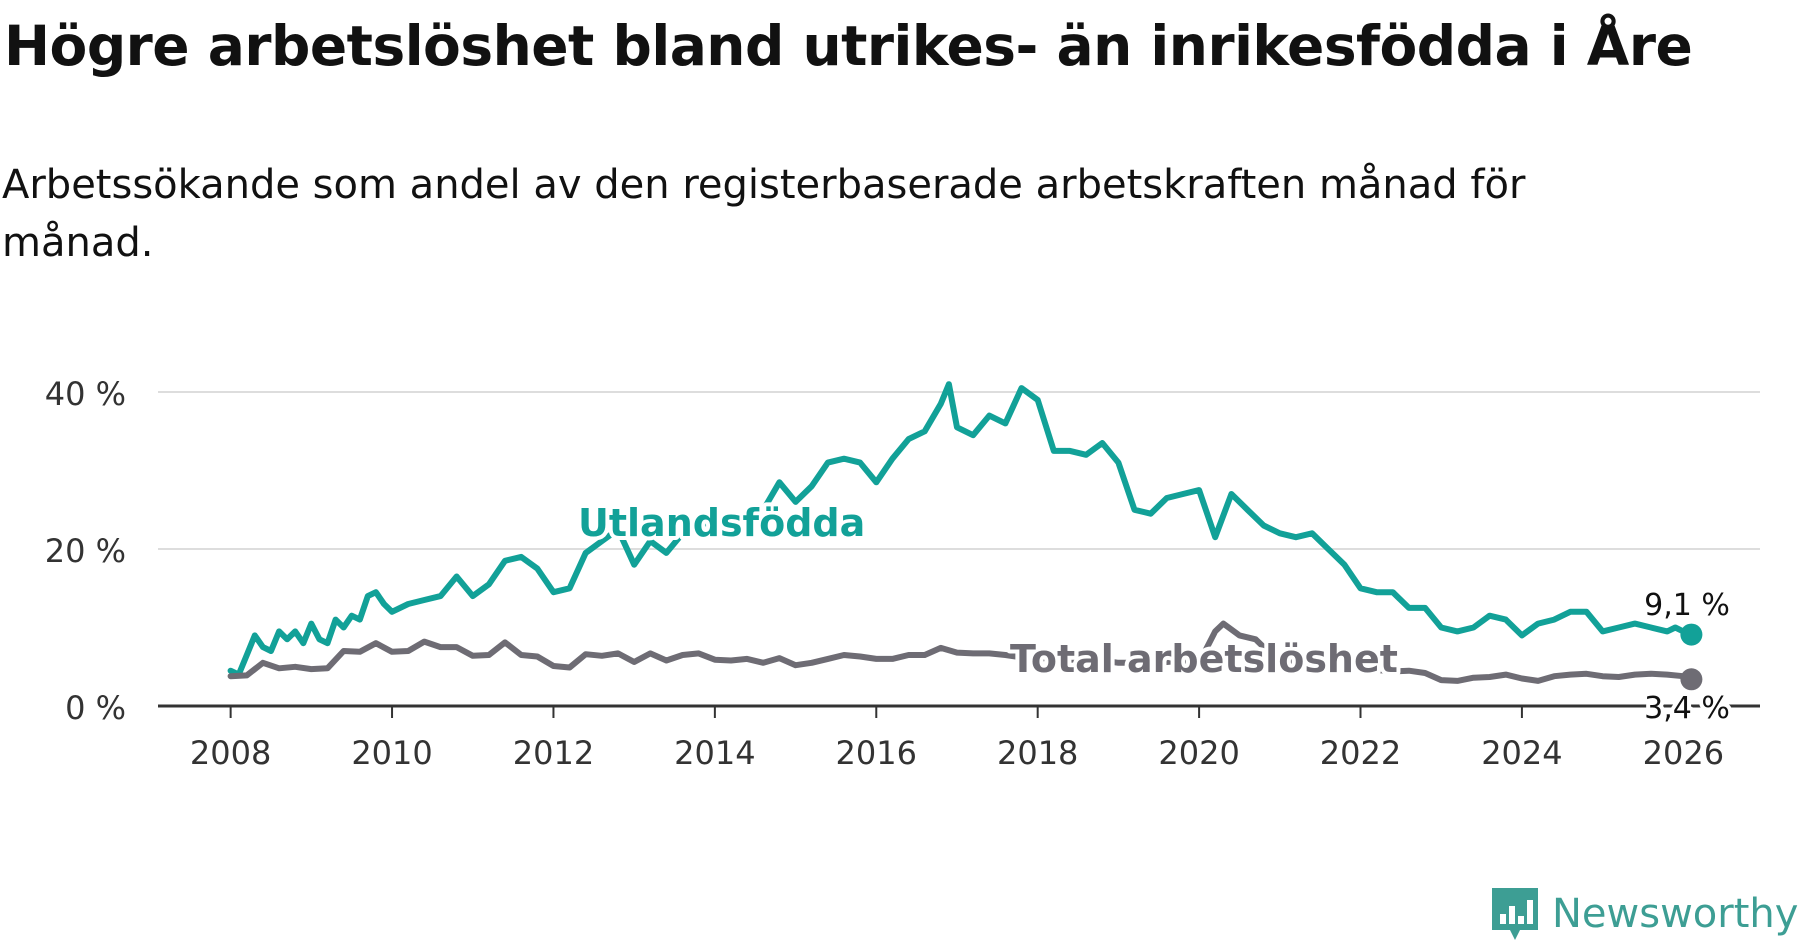 Image resolution: width=1800 pixels, height=948 pixels. What do you see at coordinates (1675, 914) in the screenshot?
I see `brand-name: Newsworthy` at bounding box center [1675, 914].